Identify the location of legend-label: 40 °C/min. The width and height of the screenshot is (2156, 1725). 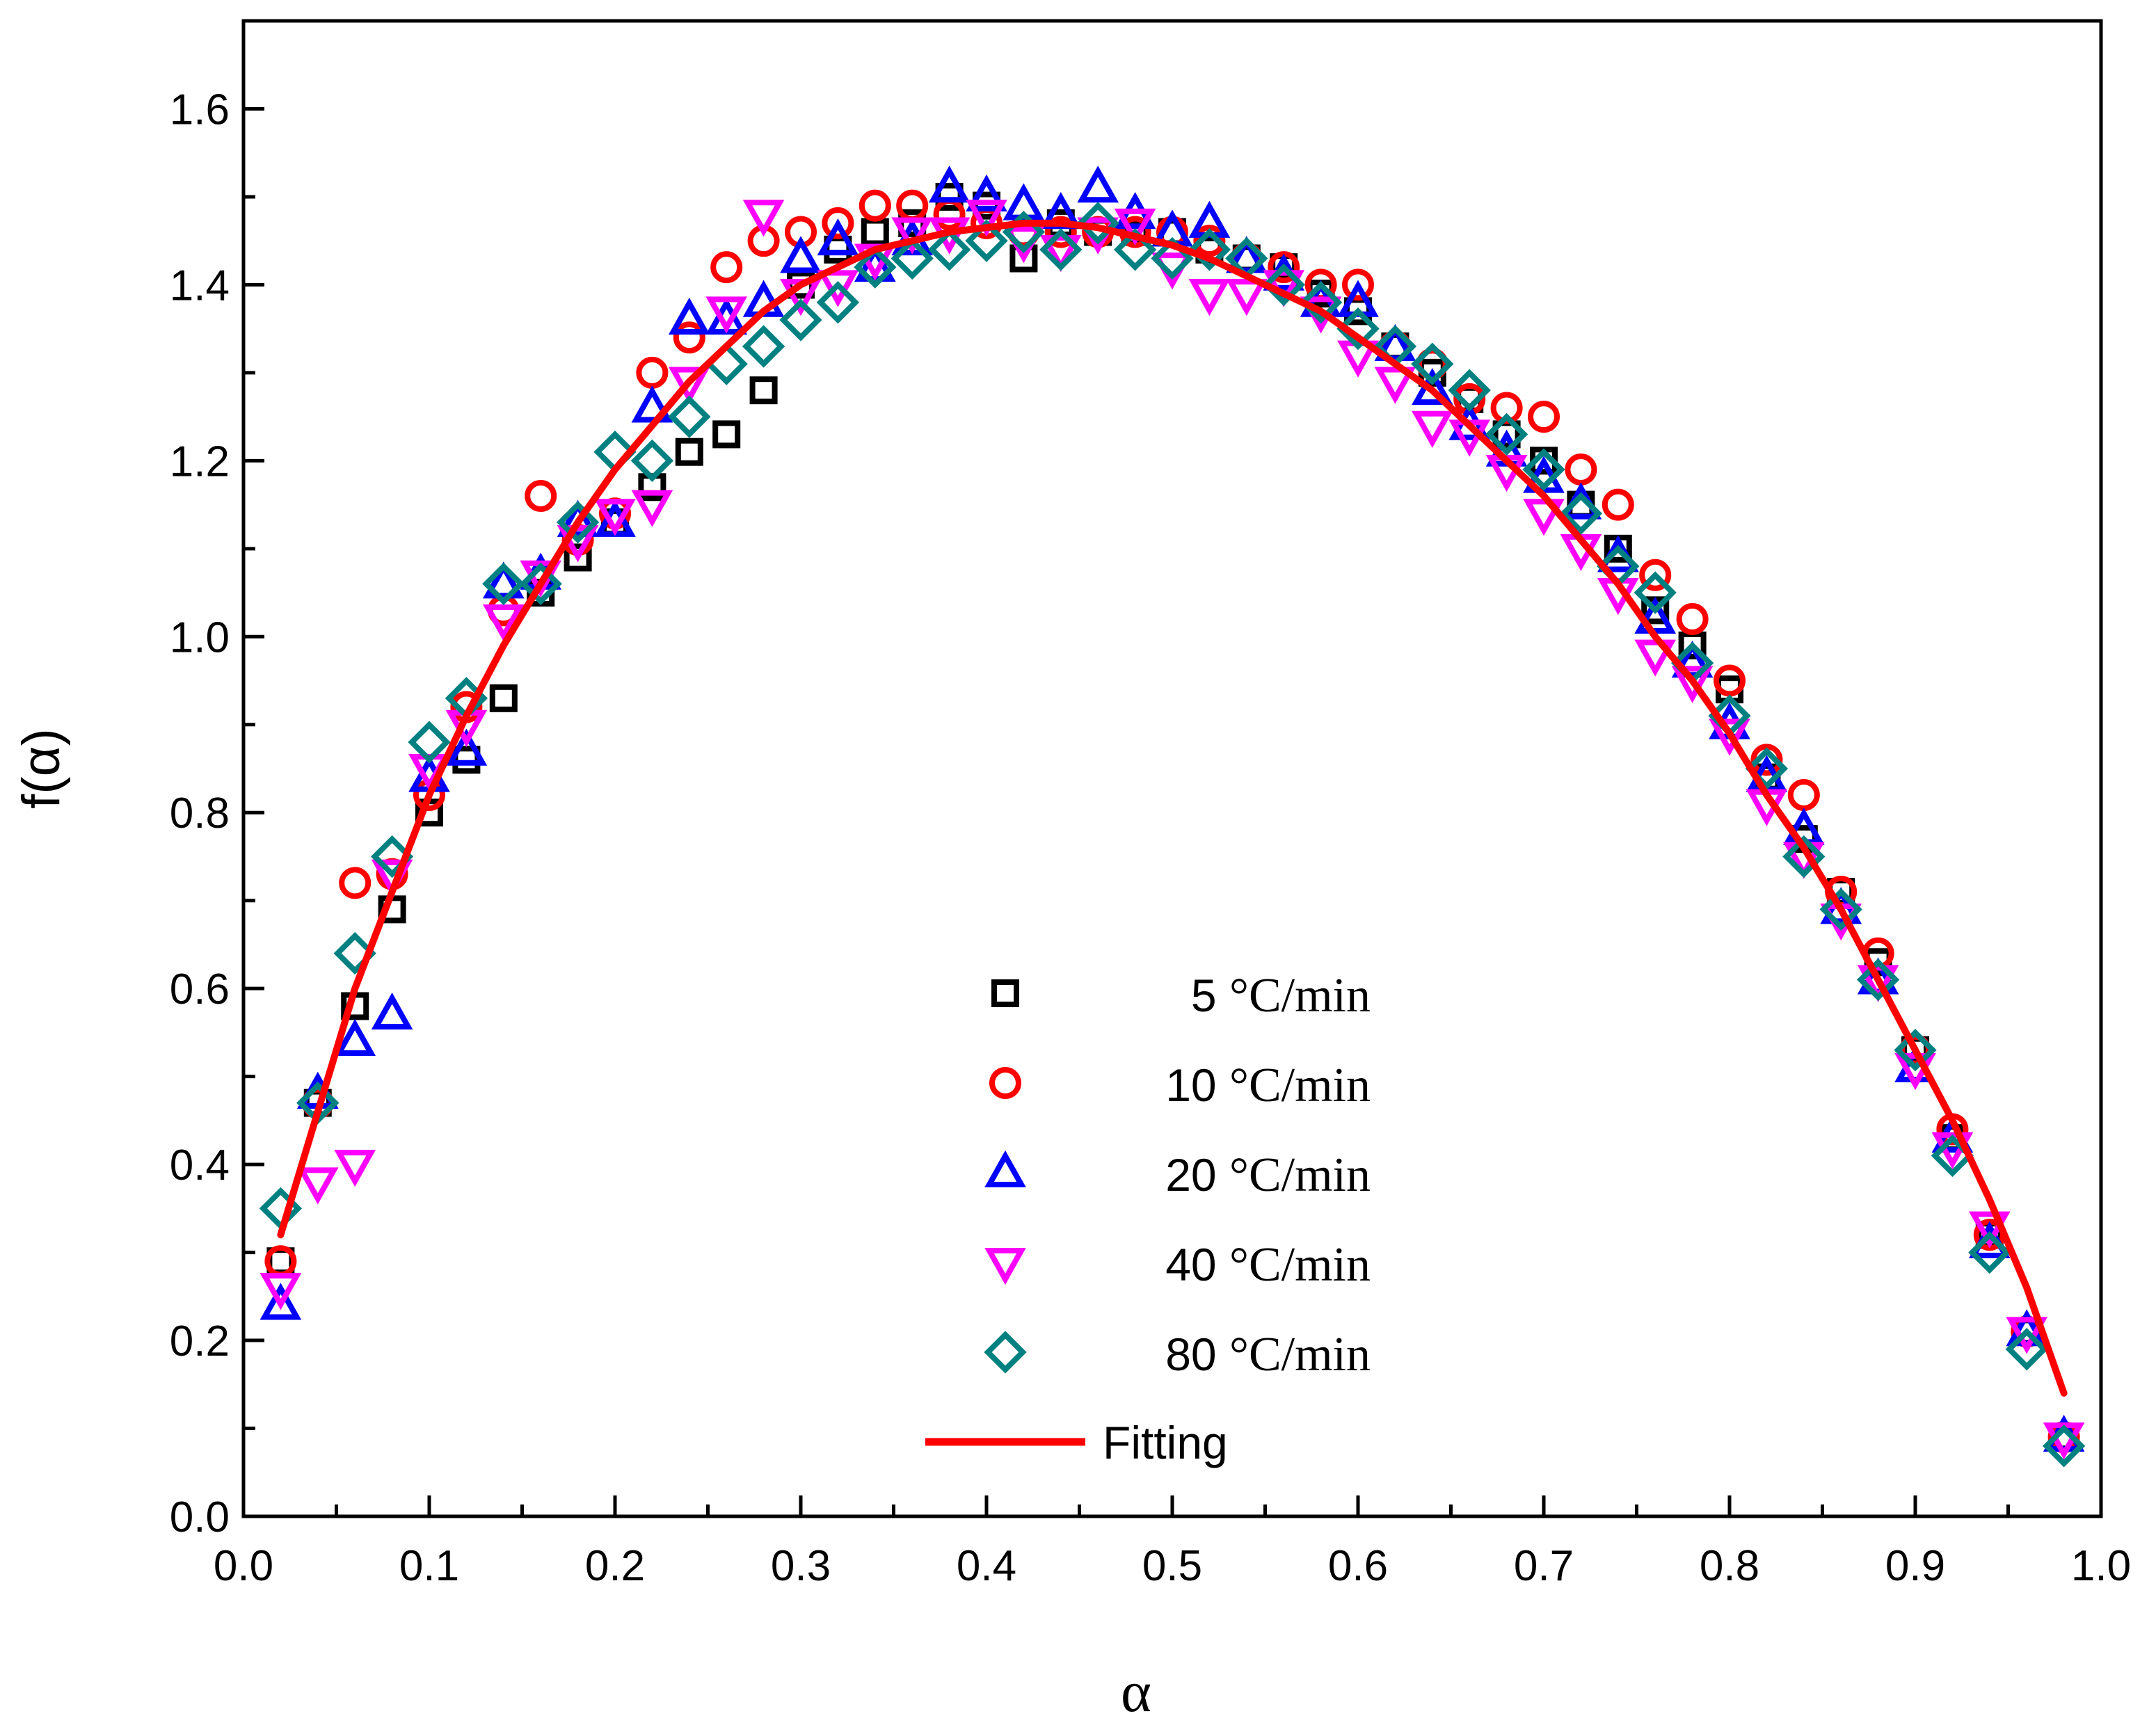
(1268, 1265).